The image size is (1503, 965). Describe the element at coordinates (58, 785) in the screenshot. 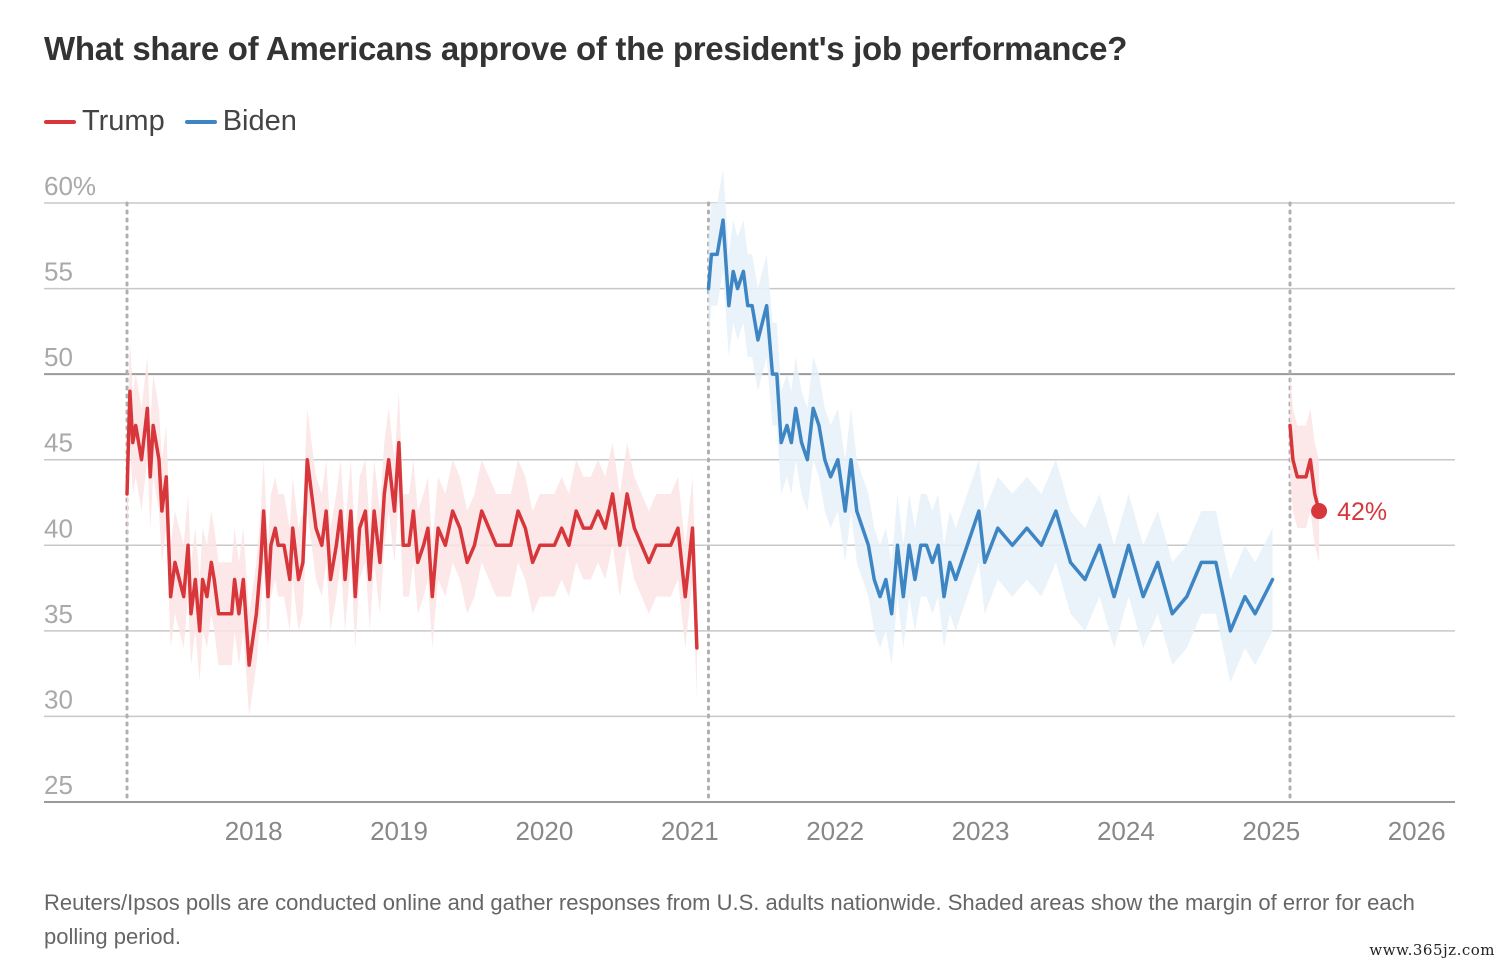

I see `y-tick-label-25: 25` at that location.